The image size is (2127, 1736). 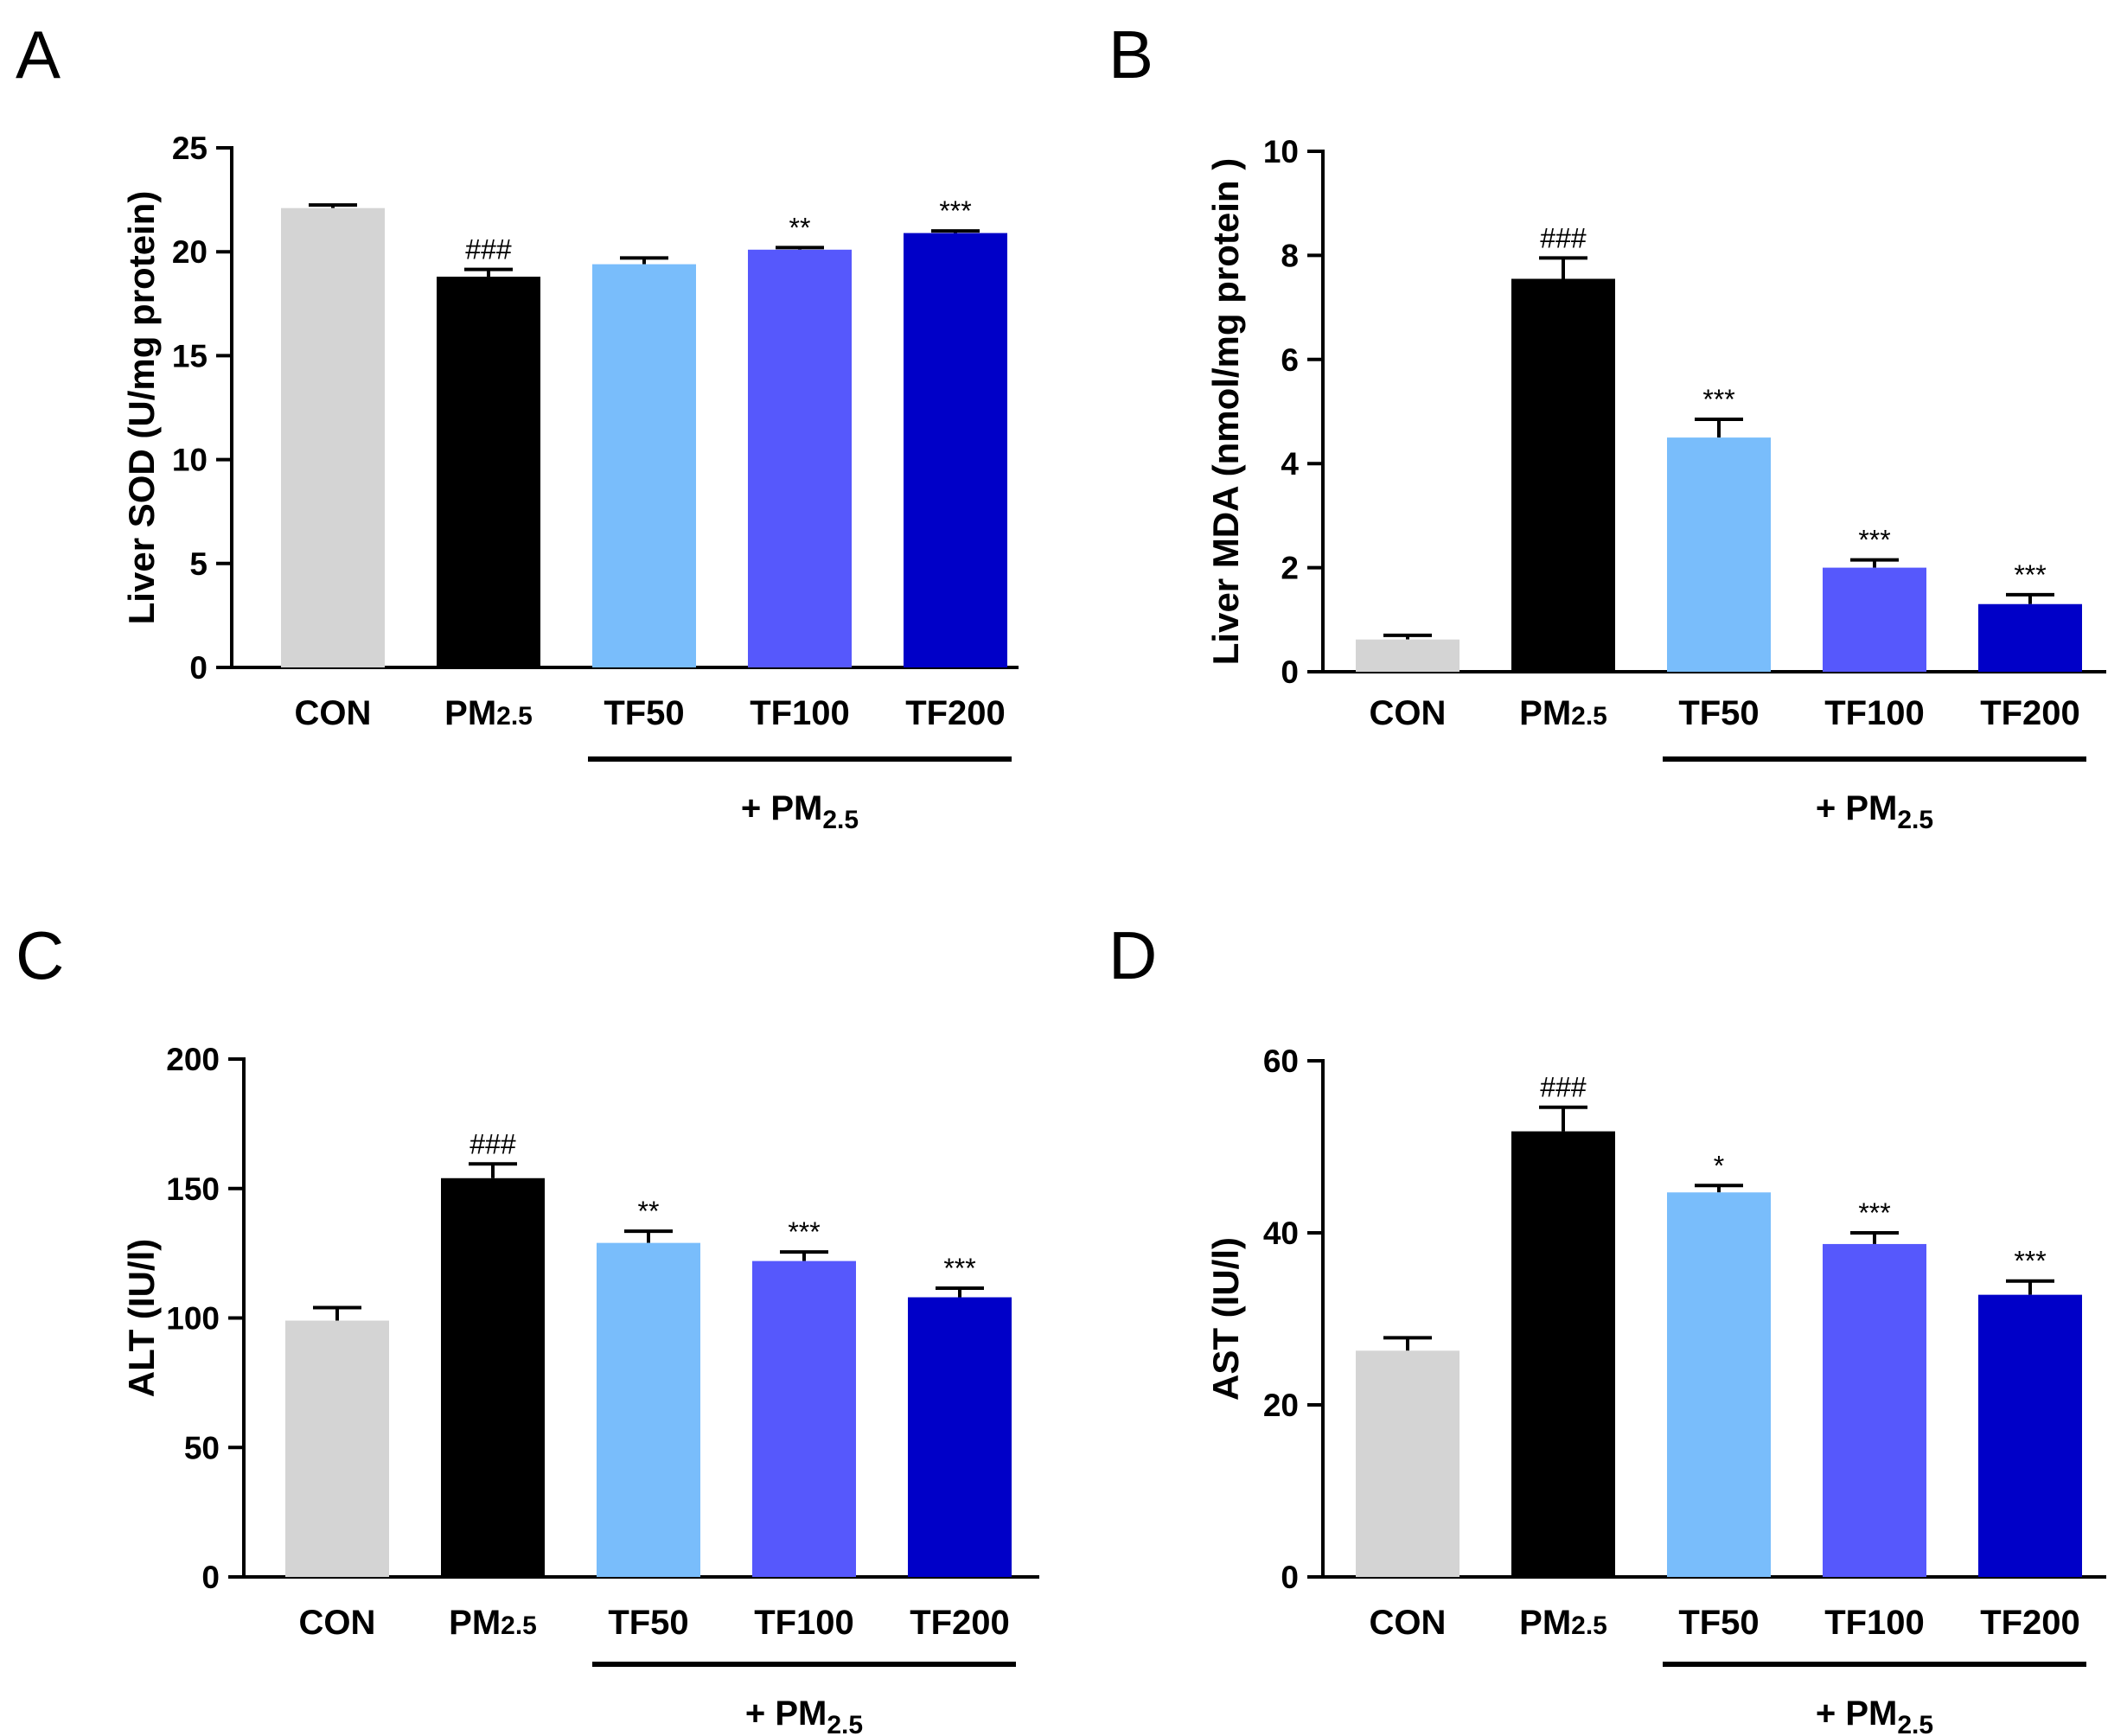 I want to click on y-tick-label-b-0: 0, so click(x=1290, y=672).